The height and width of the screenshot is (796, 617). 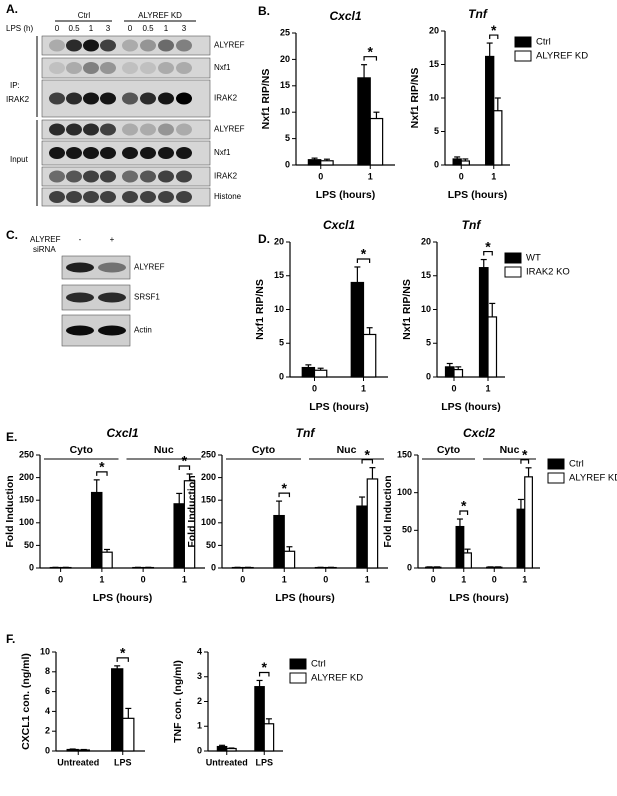 What do you see at coordinates (199, 676) in the screenshot?
I see `y-tick-label: 3` at bounding box center [199, 676].